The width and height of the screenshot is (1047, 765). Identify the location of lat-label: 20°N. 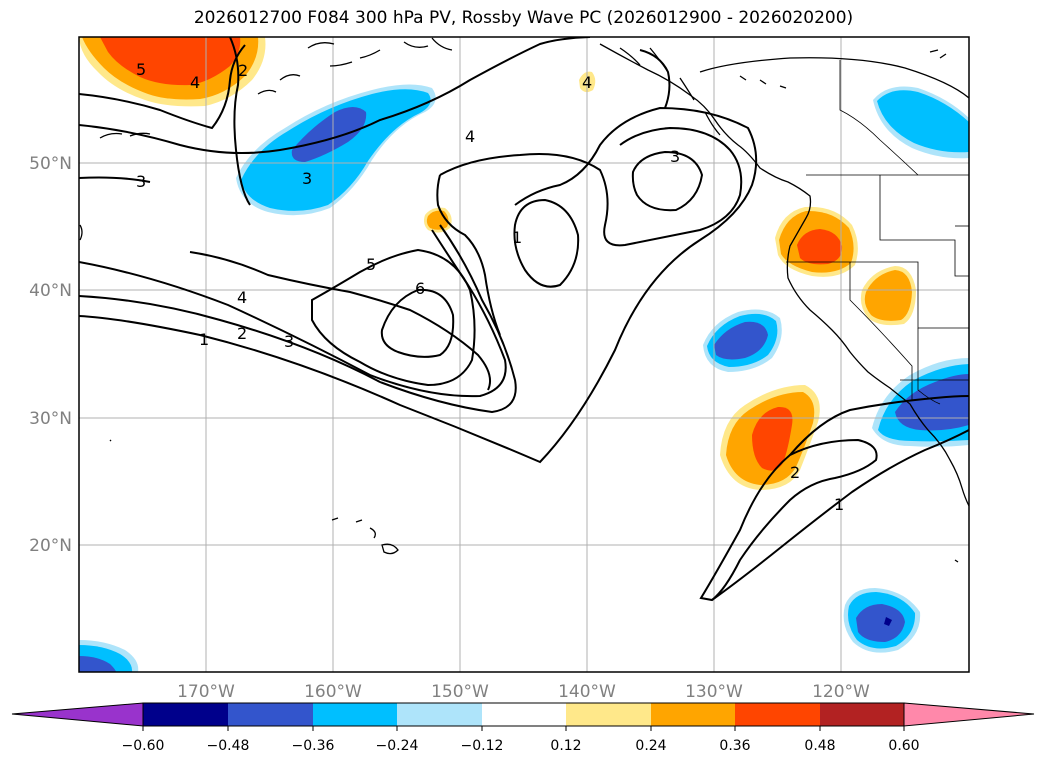
(50, 546).